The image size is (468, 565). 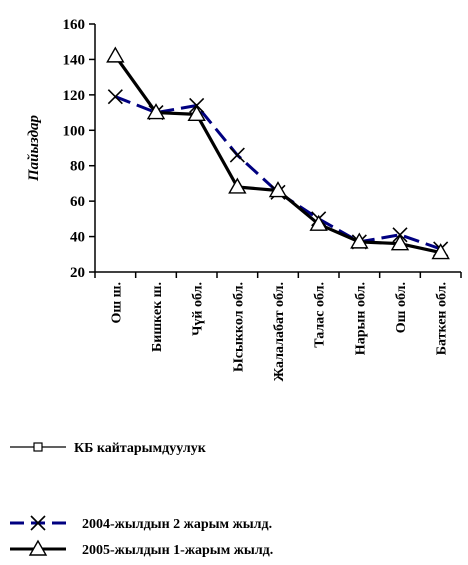 I want to click on y-tick-label: 140, so click(x=74, y=60).